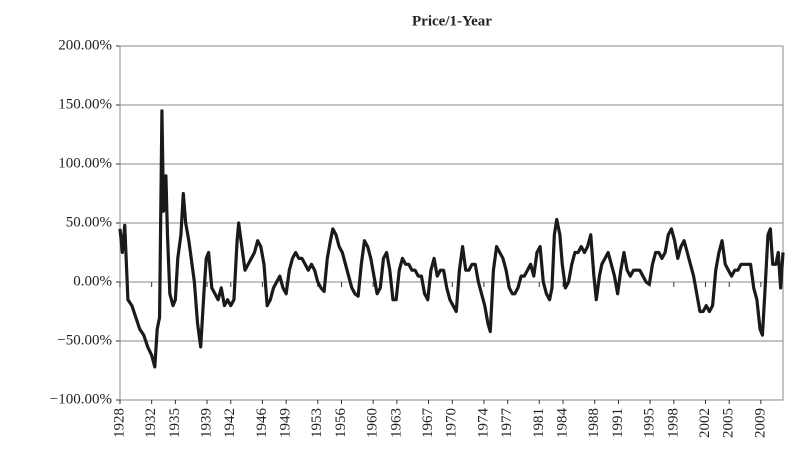 The image size is (800, 450). Describe the element at coordinates (452, 21) in the screenshot. I see `chart-title: Price/1-Year` at that location.